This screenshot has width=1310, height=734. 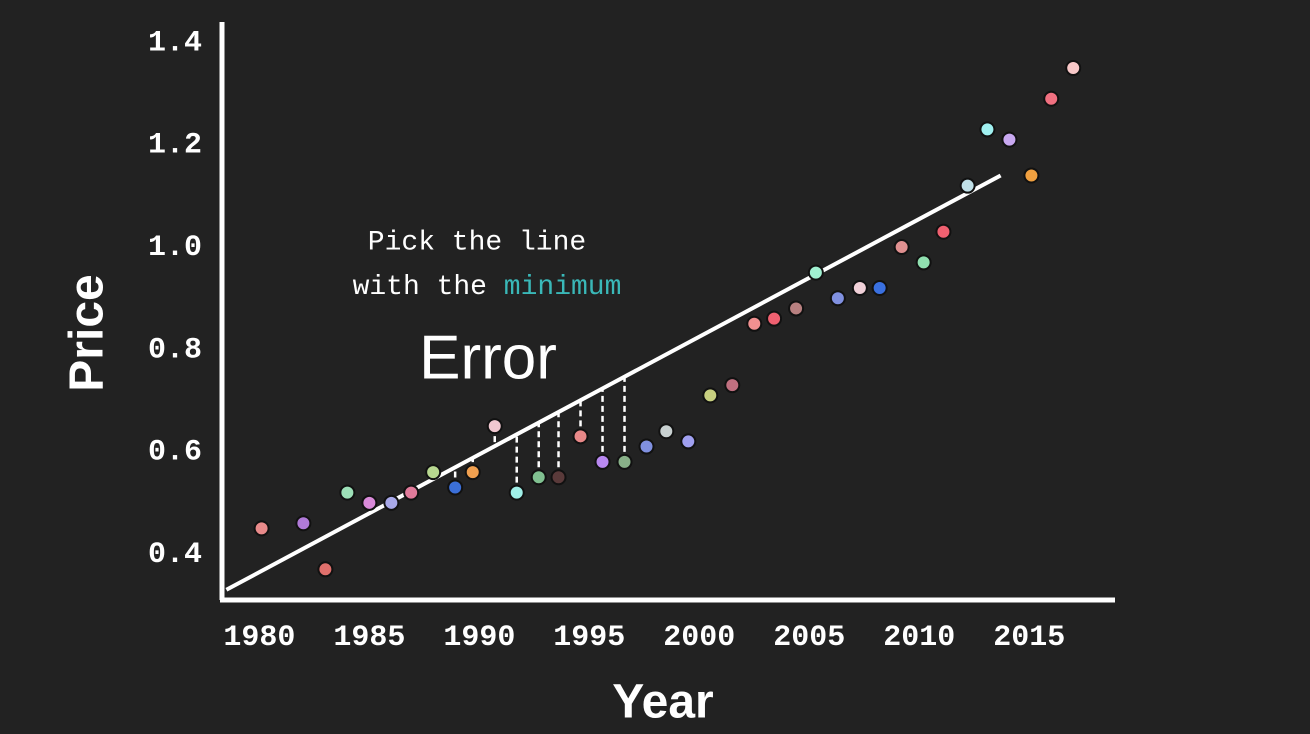 What do you see at coordinates (919, 638) in the screenshot?
I see `x-tick-label: 2010` at bounding box center [919, 638].